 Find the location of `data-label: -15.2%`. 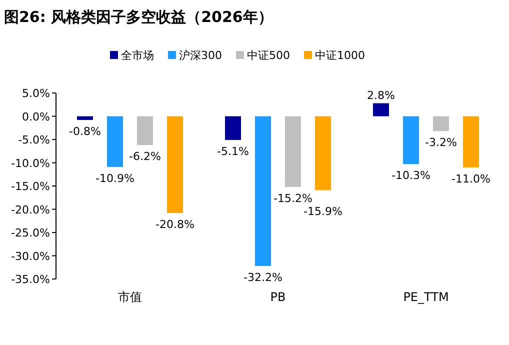

data-label: -15.2% is located at coordinates (293, 198).